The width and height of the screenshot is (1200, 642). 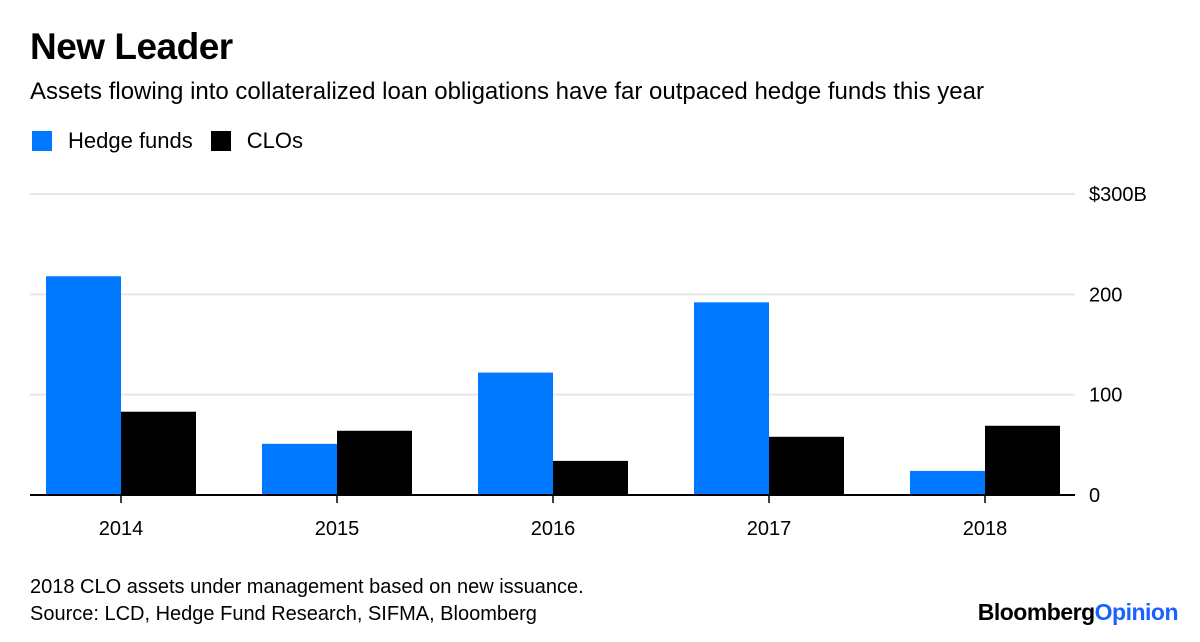 What do you see at coordinates (985, 529) in the screenshot?
I see `x-tick-label: 2018` at bounding box center [985, 529].